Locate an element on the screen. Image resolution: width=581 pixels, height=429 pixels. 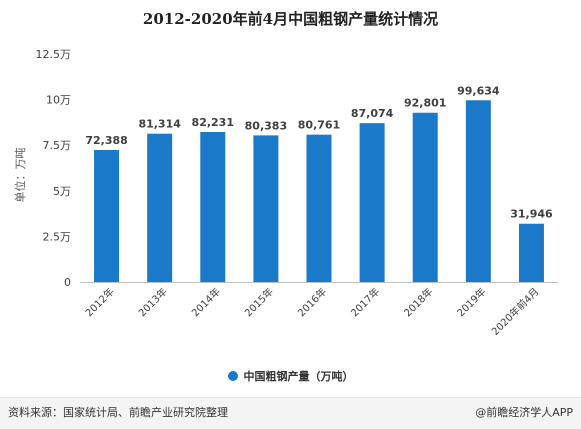
data-label: 87,074 is located at coordinates (372, 113).